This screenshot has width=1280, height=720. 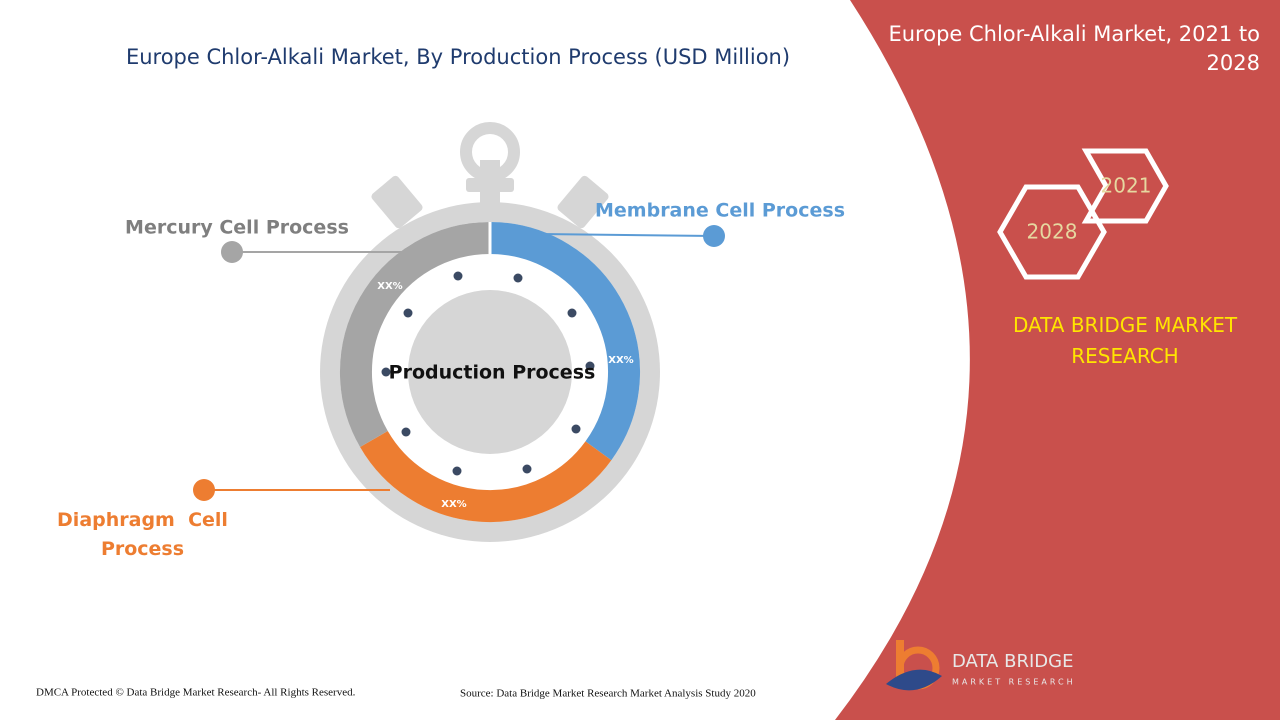 I want to click on dial-dots, so click(x=488, y=373).